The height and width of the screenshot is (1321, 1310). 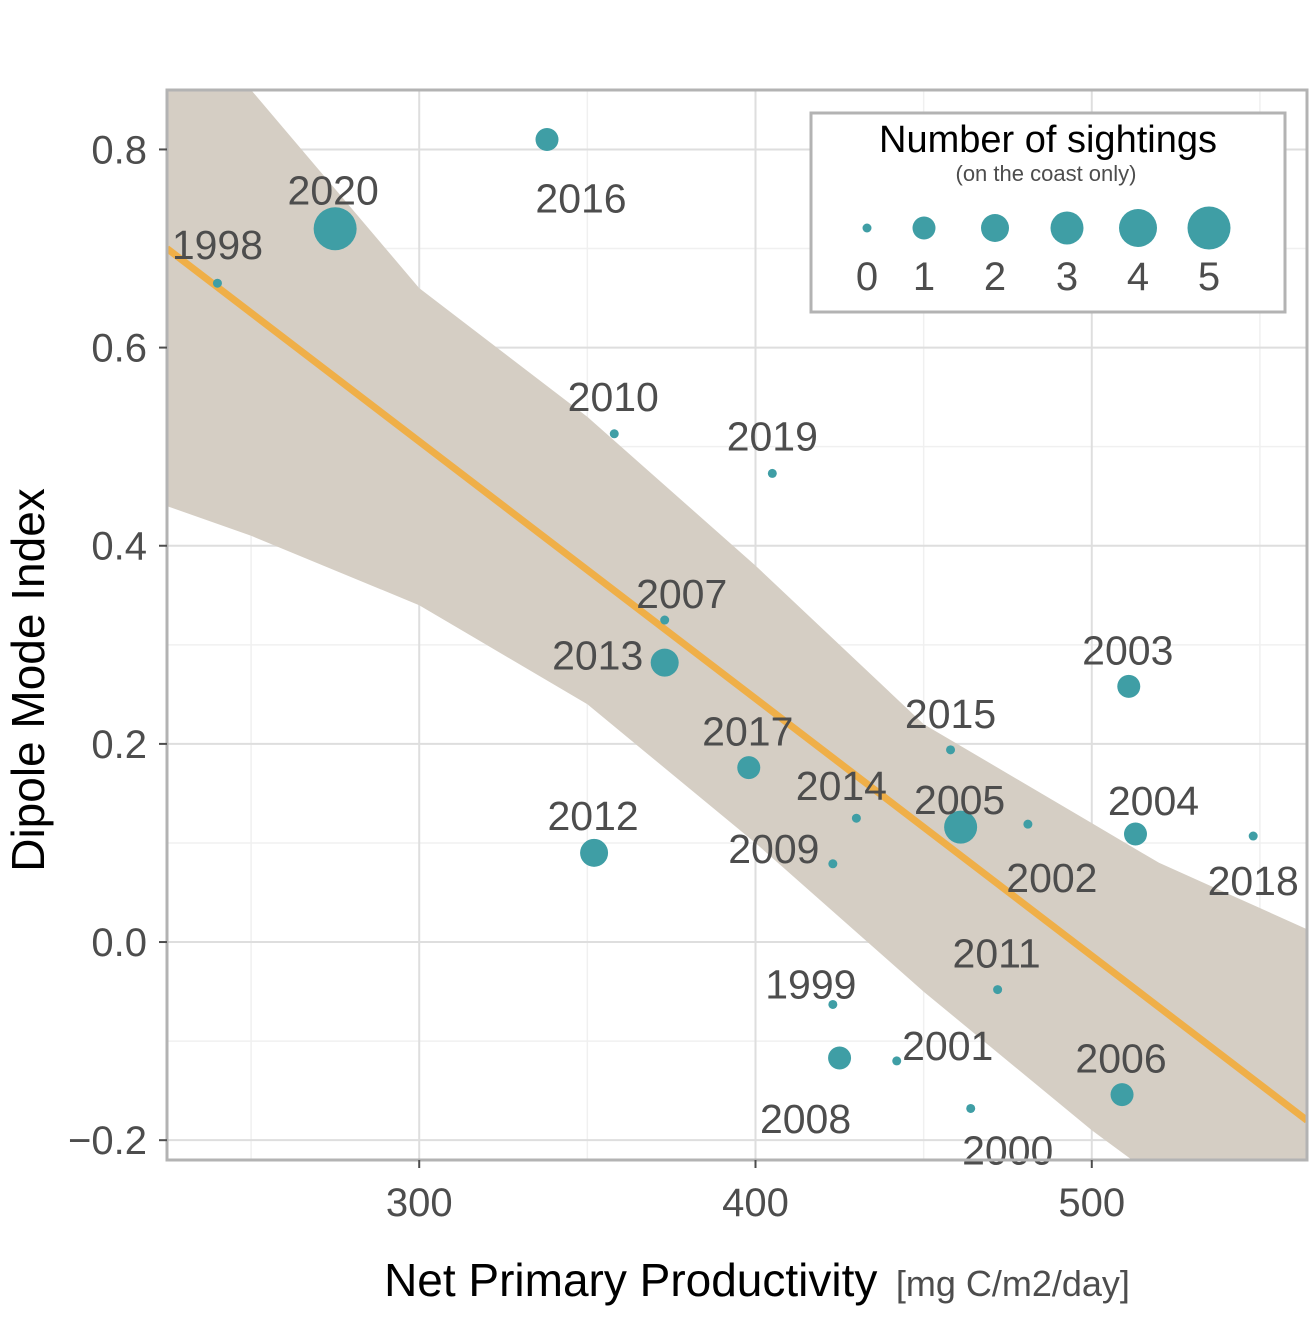 What do you see at coordinates (810, 984) in the screenshot?
I see `year-label: 1999` at bounding box center [810, 984].